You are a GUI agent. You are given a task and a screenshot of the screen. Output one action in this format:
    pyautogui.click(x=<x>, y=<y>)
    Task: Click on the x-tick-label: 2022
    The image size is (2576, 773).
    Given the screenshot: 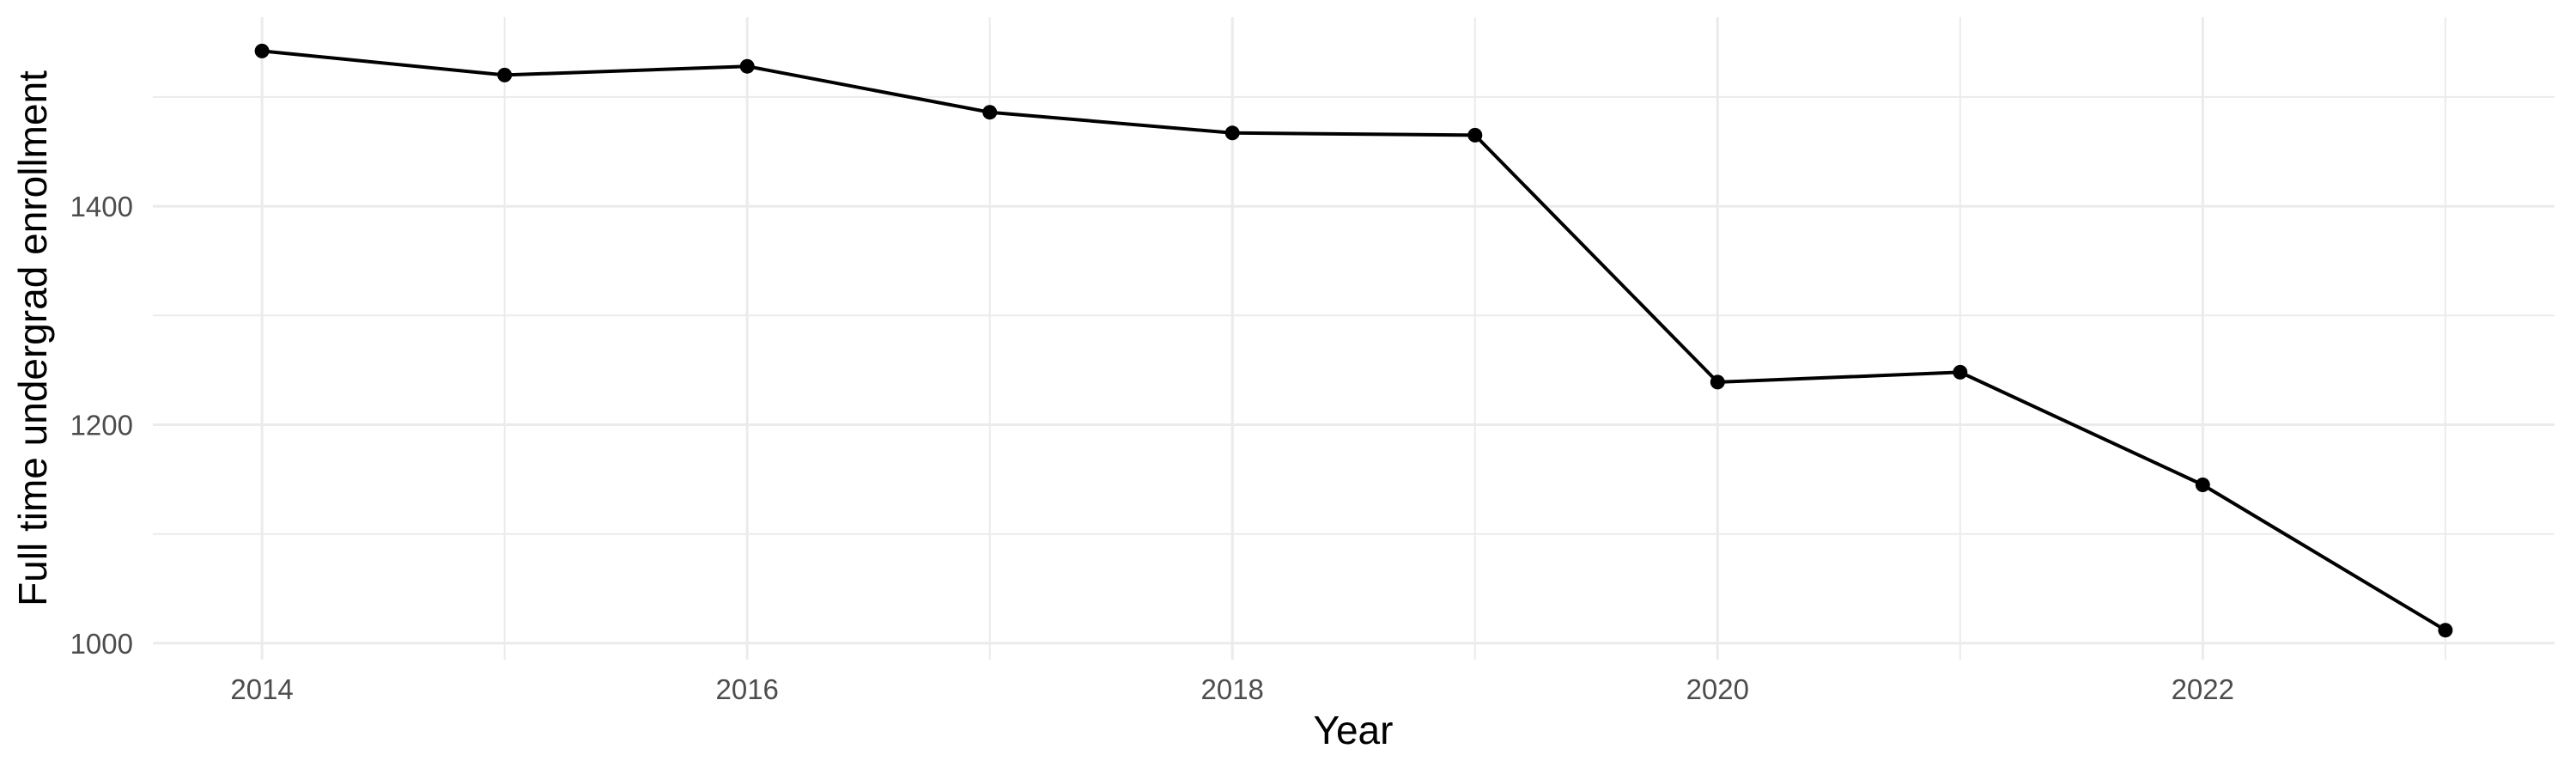 What is the action you would take?
    pyautogui.click(x=2203, y=689)
    